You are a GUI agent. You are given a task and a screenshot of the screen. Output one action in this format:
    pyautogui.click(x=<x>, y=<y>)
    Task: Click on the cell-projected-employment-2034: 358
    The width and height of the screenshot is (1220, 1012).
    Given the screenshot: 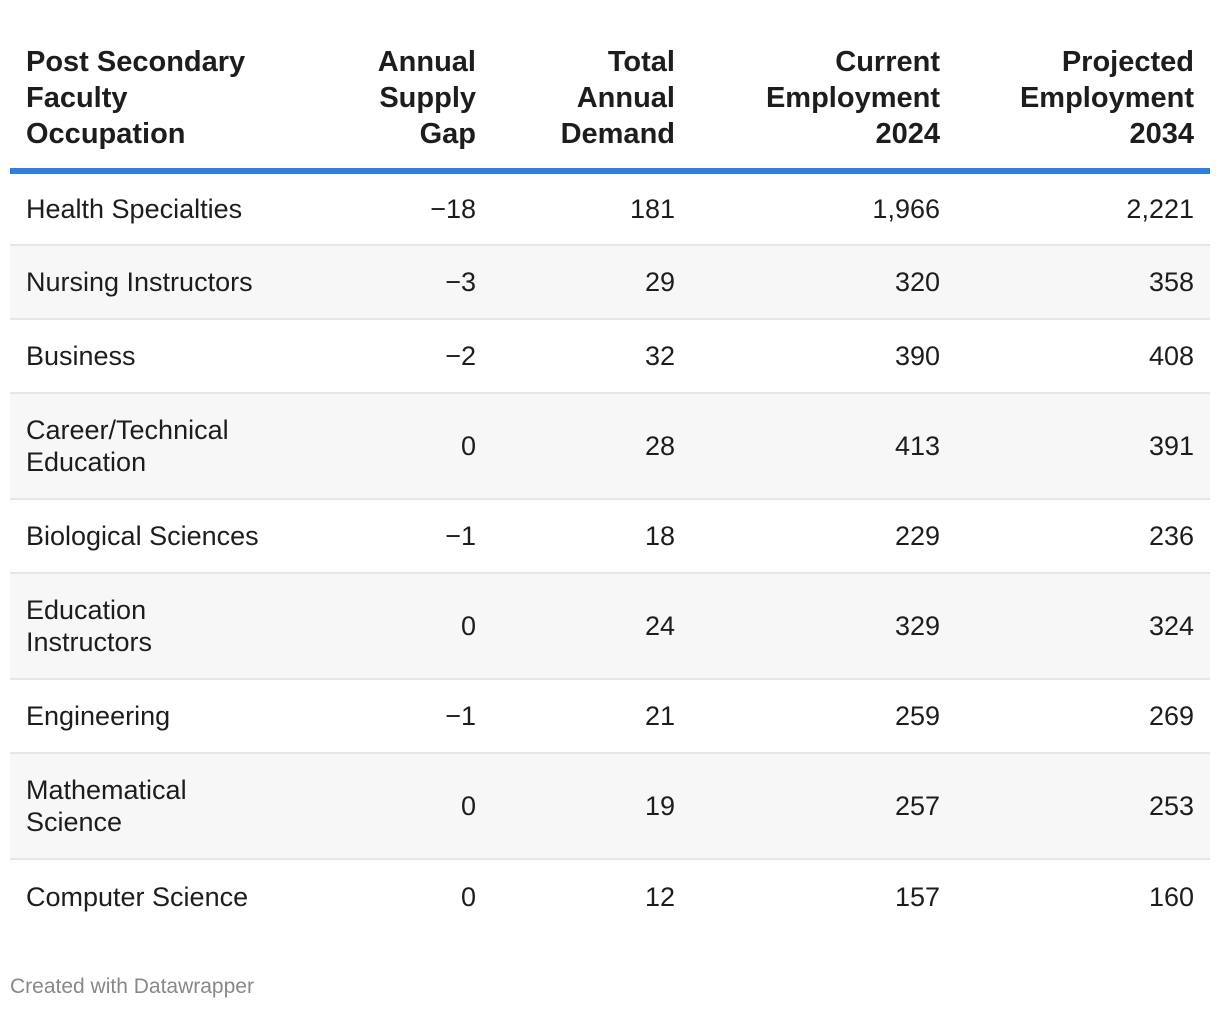 What is the action you would take?
    pyautogui.click(x=1078, y=282)
    